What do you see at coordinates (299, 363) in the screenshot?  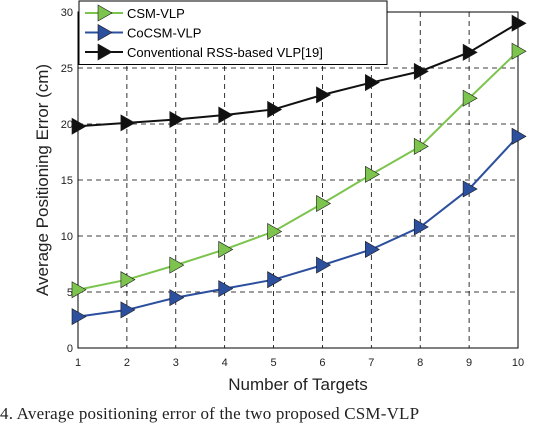 I see `x-axis-ticks: 1 2 3 4 5 6 7 8 9 10` at bounding box center [299, 363].